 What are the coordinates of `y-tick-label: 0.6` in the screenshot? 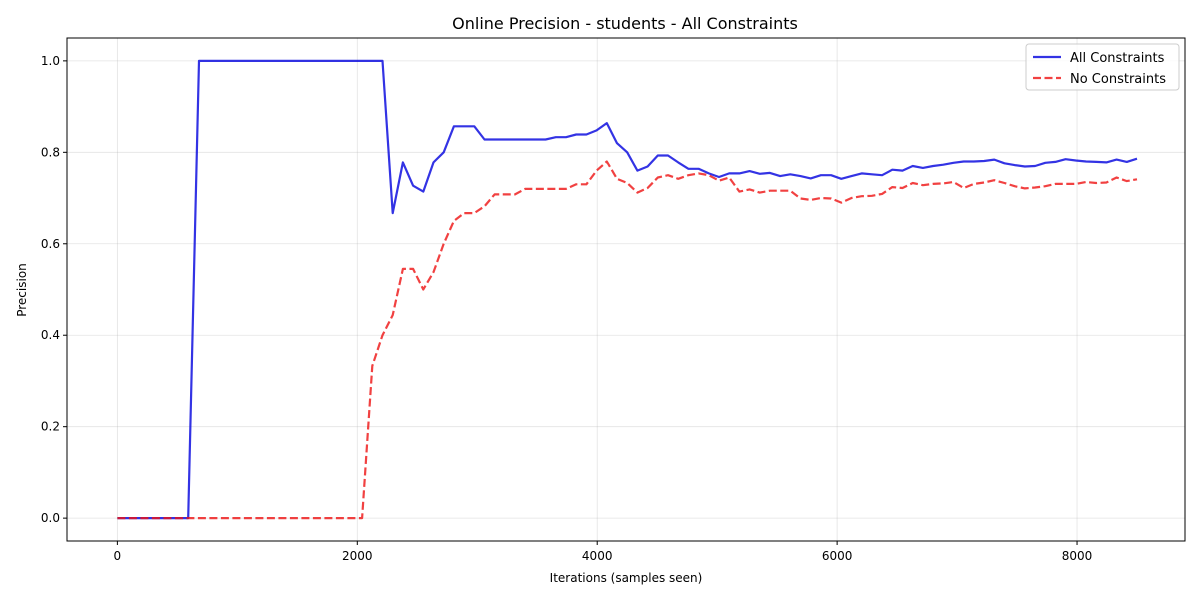 It's located at (50, 244).